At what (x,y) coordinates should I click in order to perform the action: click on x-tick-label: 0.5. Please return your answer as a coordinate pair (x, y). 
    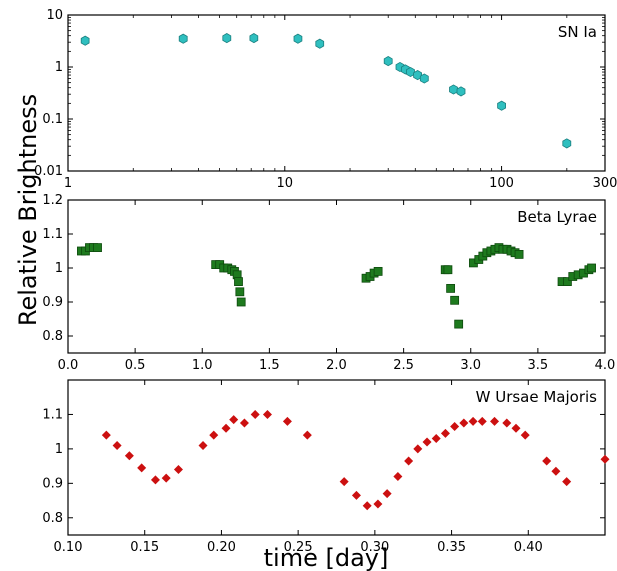
    Looking at the image, I should click on (135, 365).